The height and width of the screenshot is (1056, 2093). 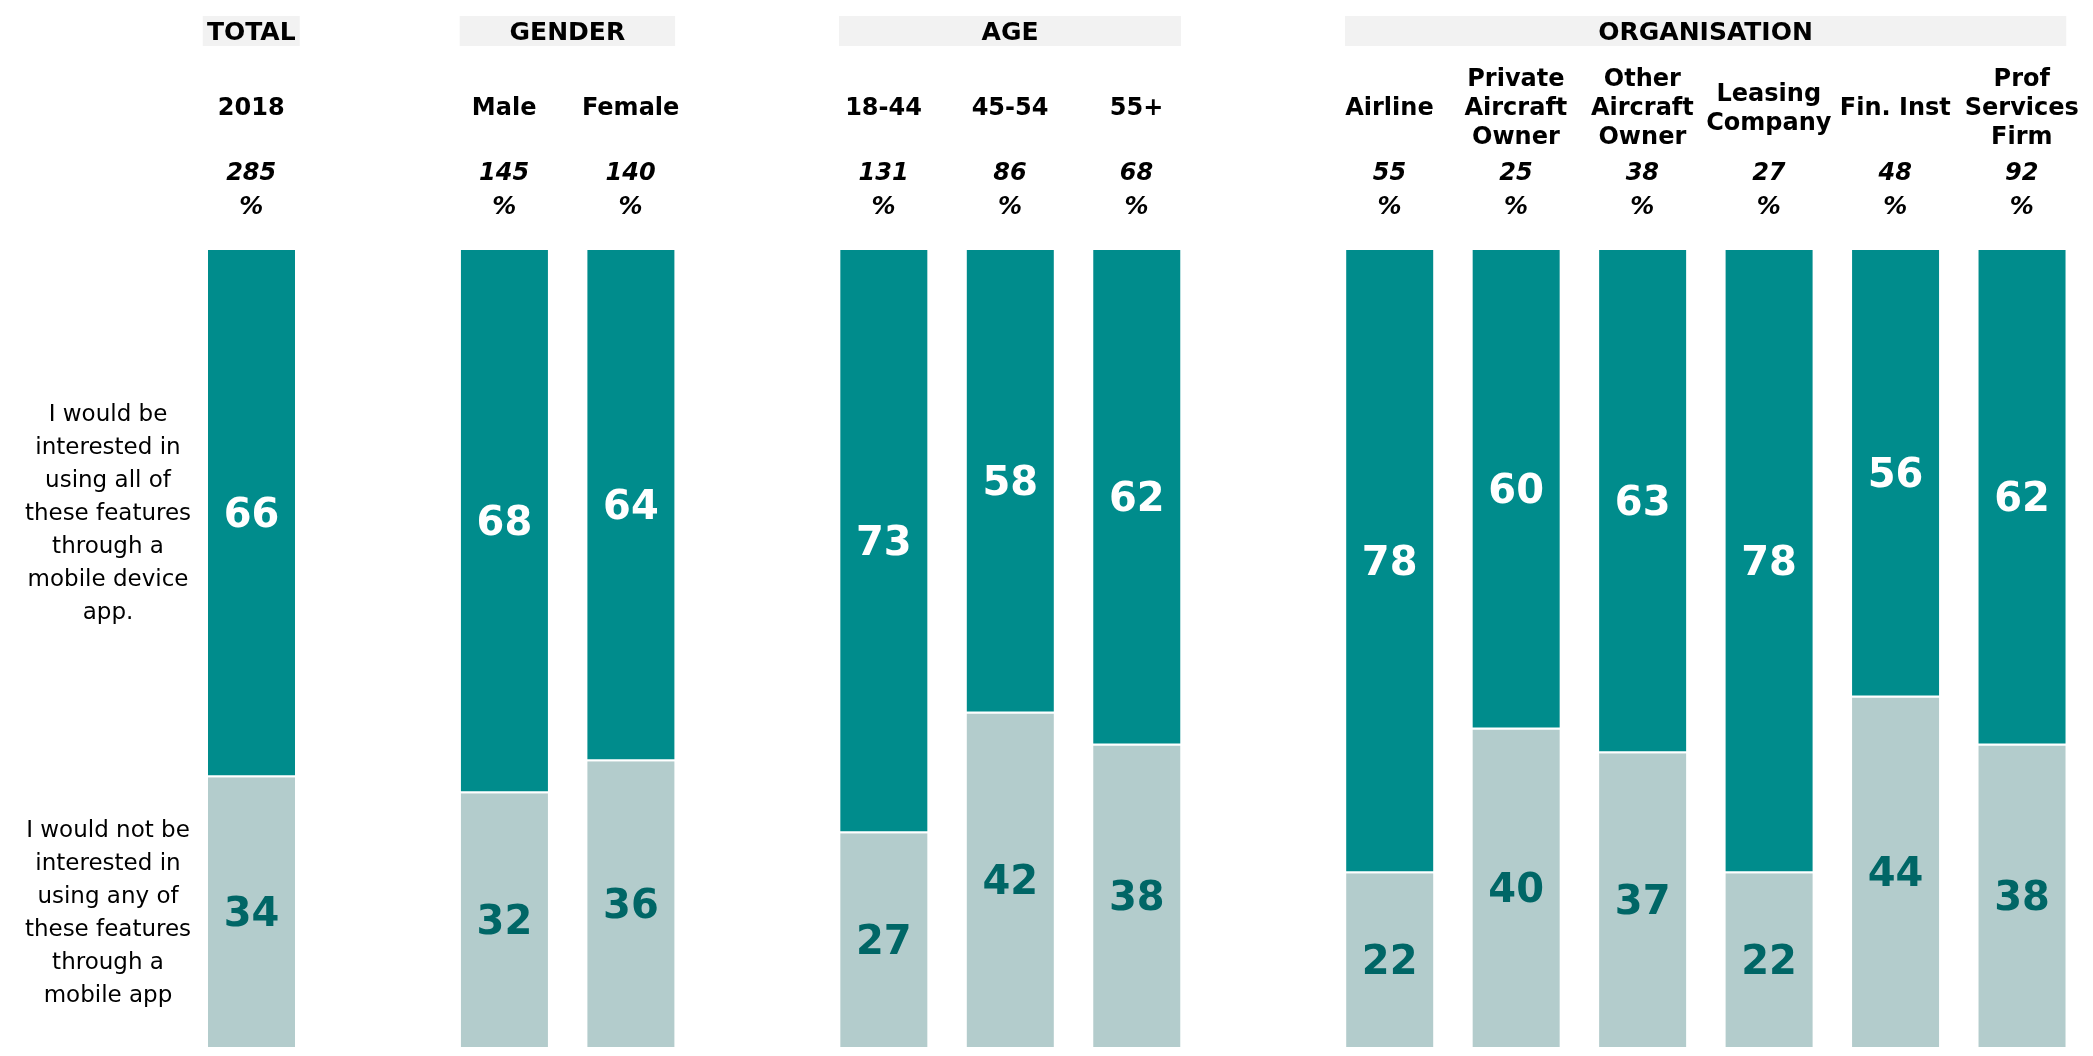 What do you see at coordinates (1642, 900) in the screenshot?
I see `data-label: 37` at bounding box center [1642, 900].